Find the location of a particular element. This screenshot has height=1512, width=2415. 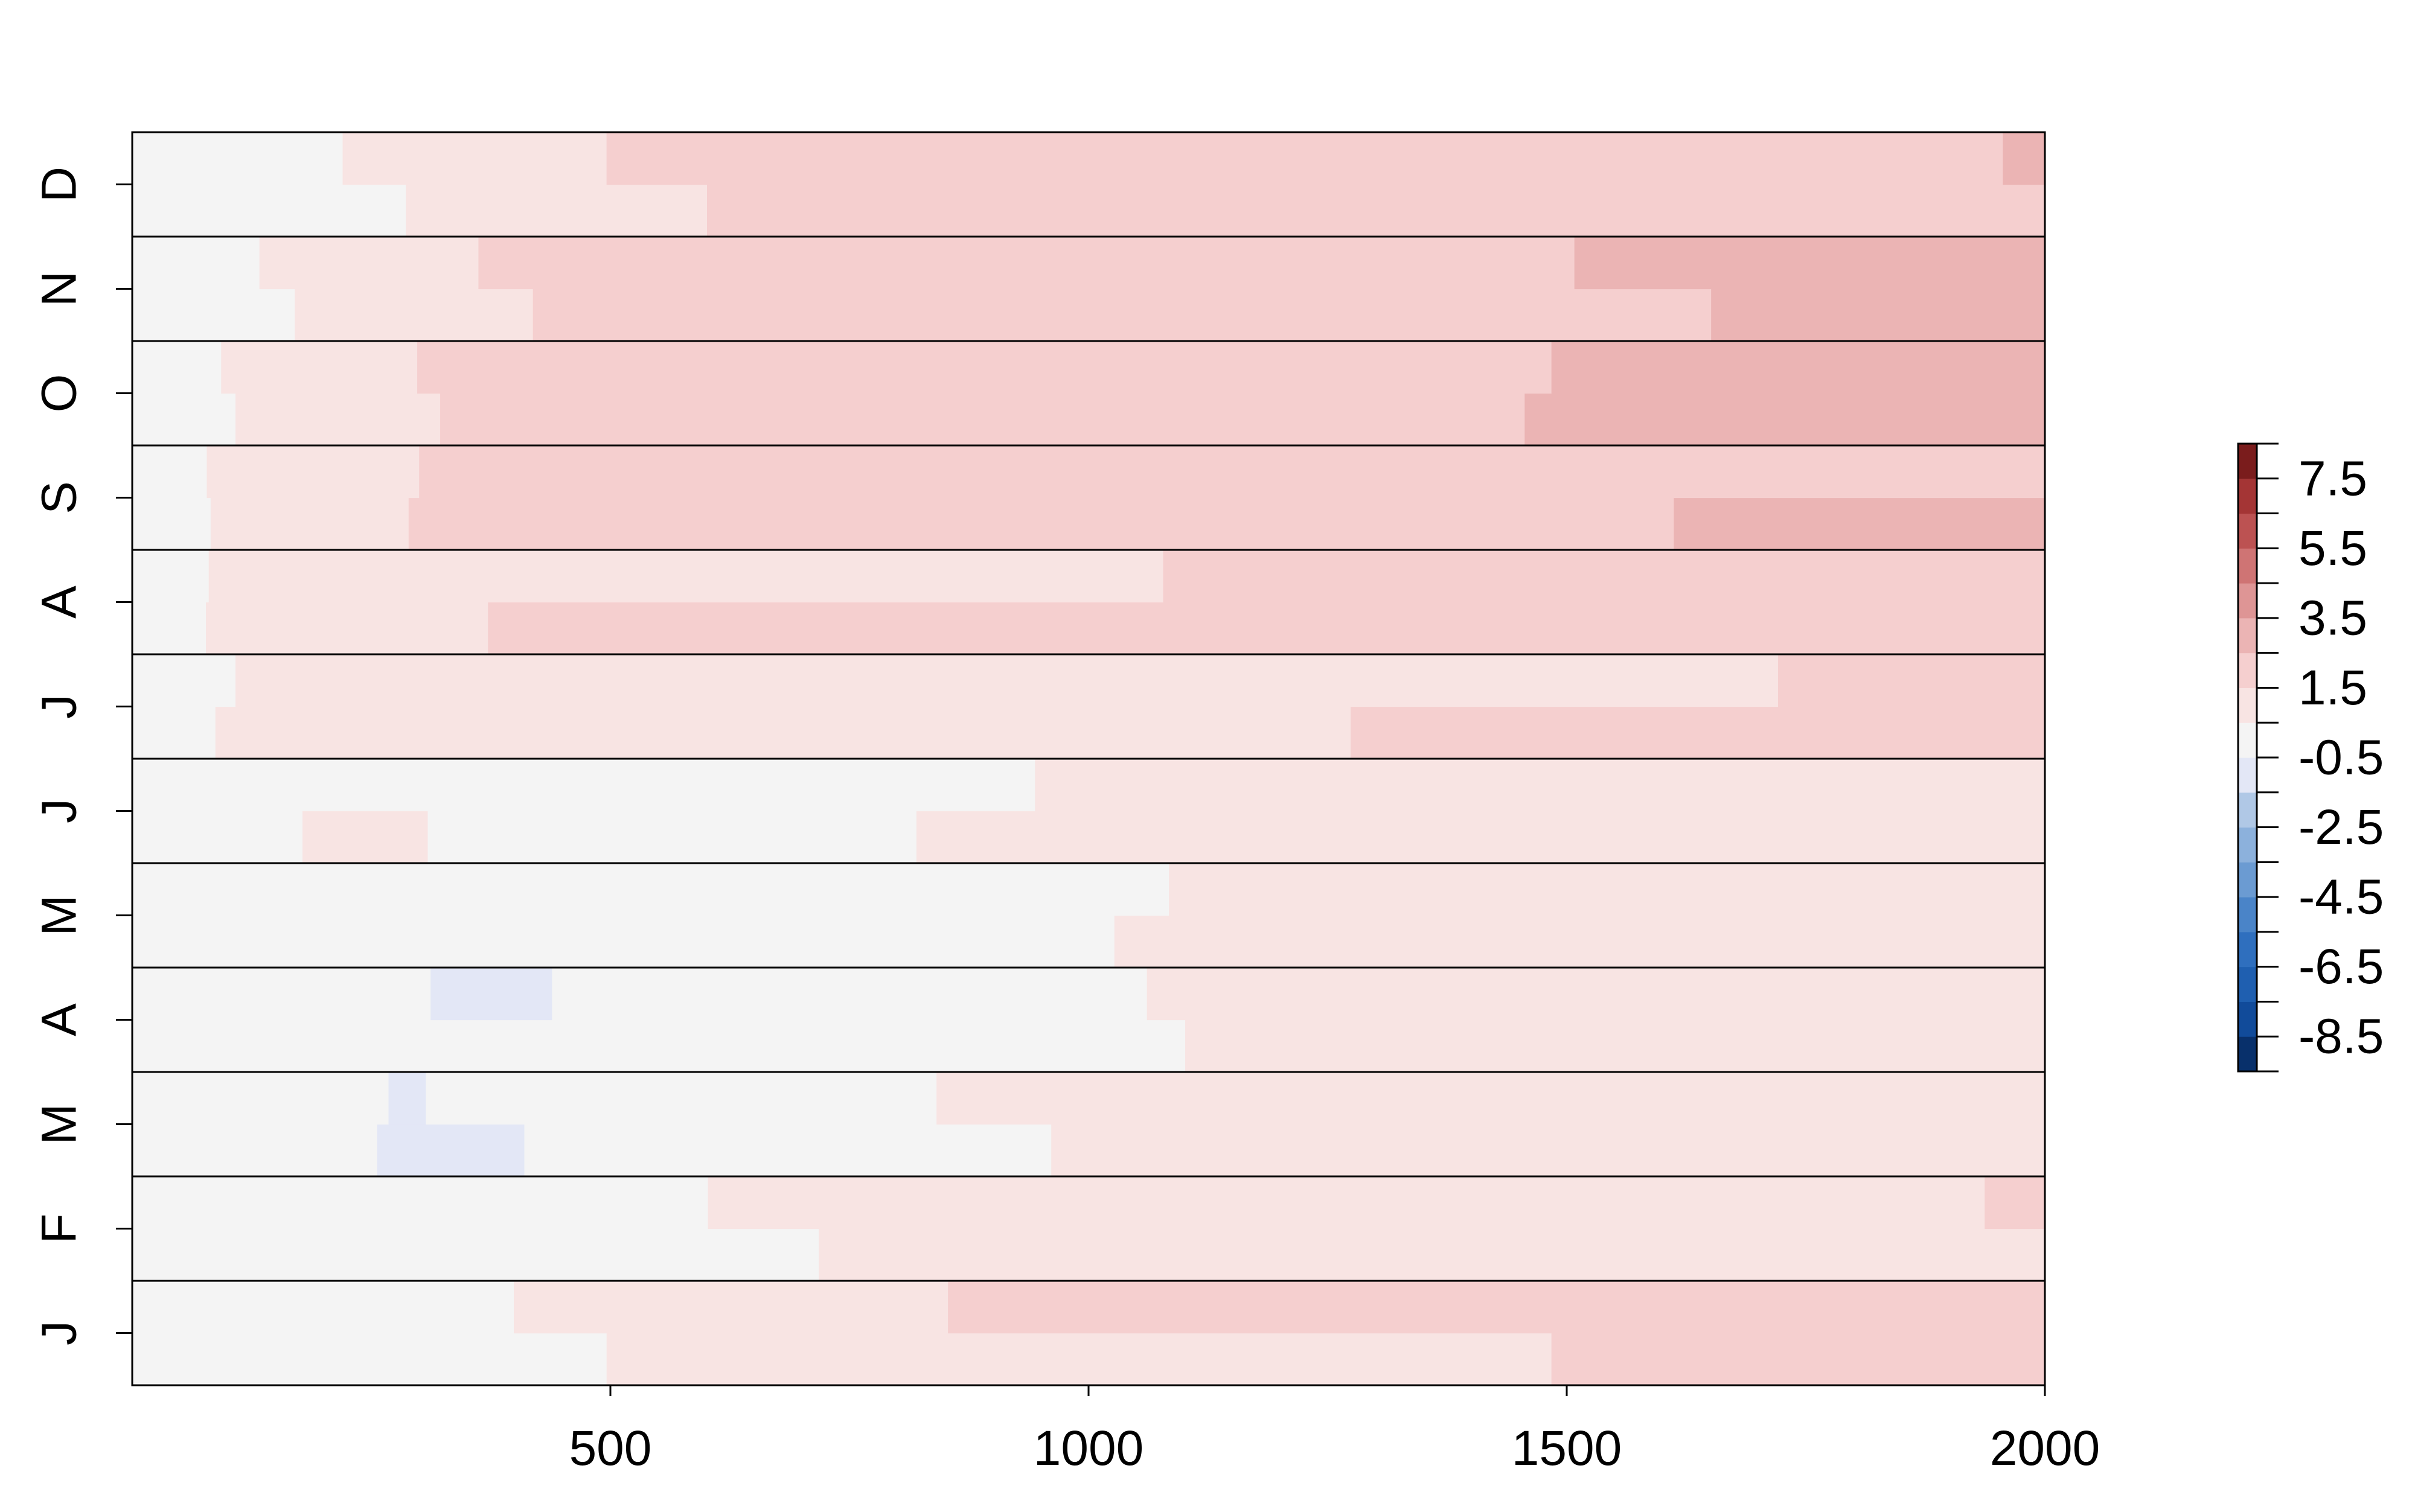

colorbar-legend: 7.5 5.5 3.5 1.5 -0.5 -2.5 -4.5 -6.5 -8.5 is located at coordinates (2310, 757).